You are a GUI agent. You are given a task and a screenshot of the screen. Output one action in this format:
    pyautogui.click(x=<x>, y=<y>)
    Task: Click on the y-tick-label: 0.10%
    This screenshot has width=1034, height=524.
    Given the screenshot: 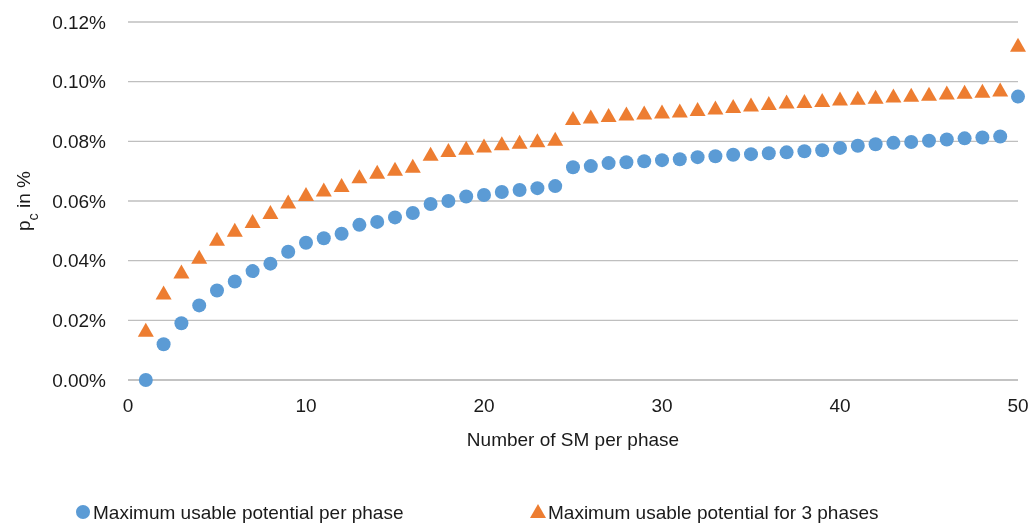 What is the action you would take?
    pyautogui.click(x=79, y=82)
    